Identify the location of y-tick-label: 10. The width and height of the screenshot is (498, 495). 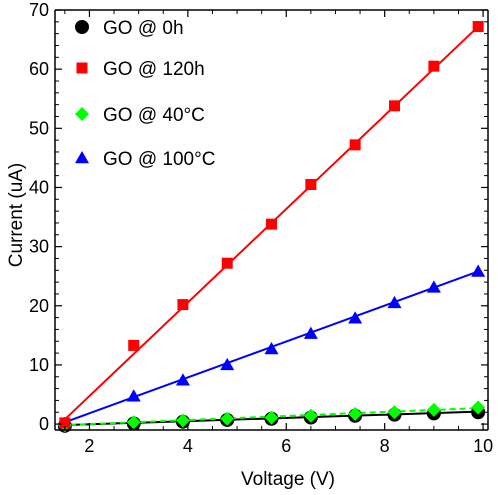
(39, 365).